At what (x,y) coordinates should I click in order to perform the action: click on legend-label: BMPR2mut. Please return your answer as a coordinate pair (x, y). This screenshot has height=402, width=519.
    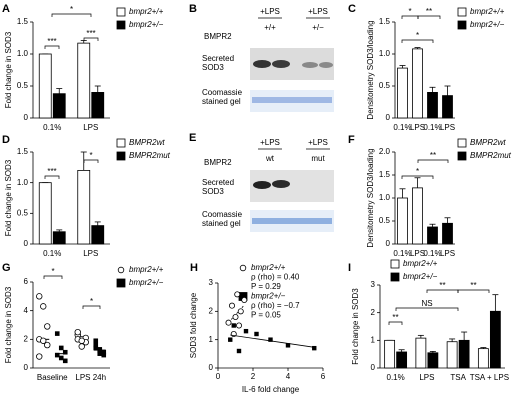
    Looking at the image, I should click on (491, 155).